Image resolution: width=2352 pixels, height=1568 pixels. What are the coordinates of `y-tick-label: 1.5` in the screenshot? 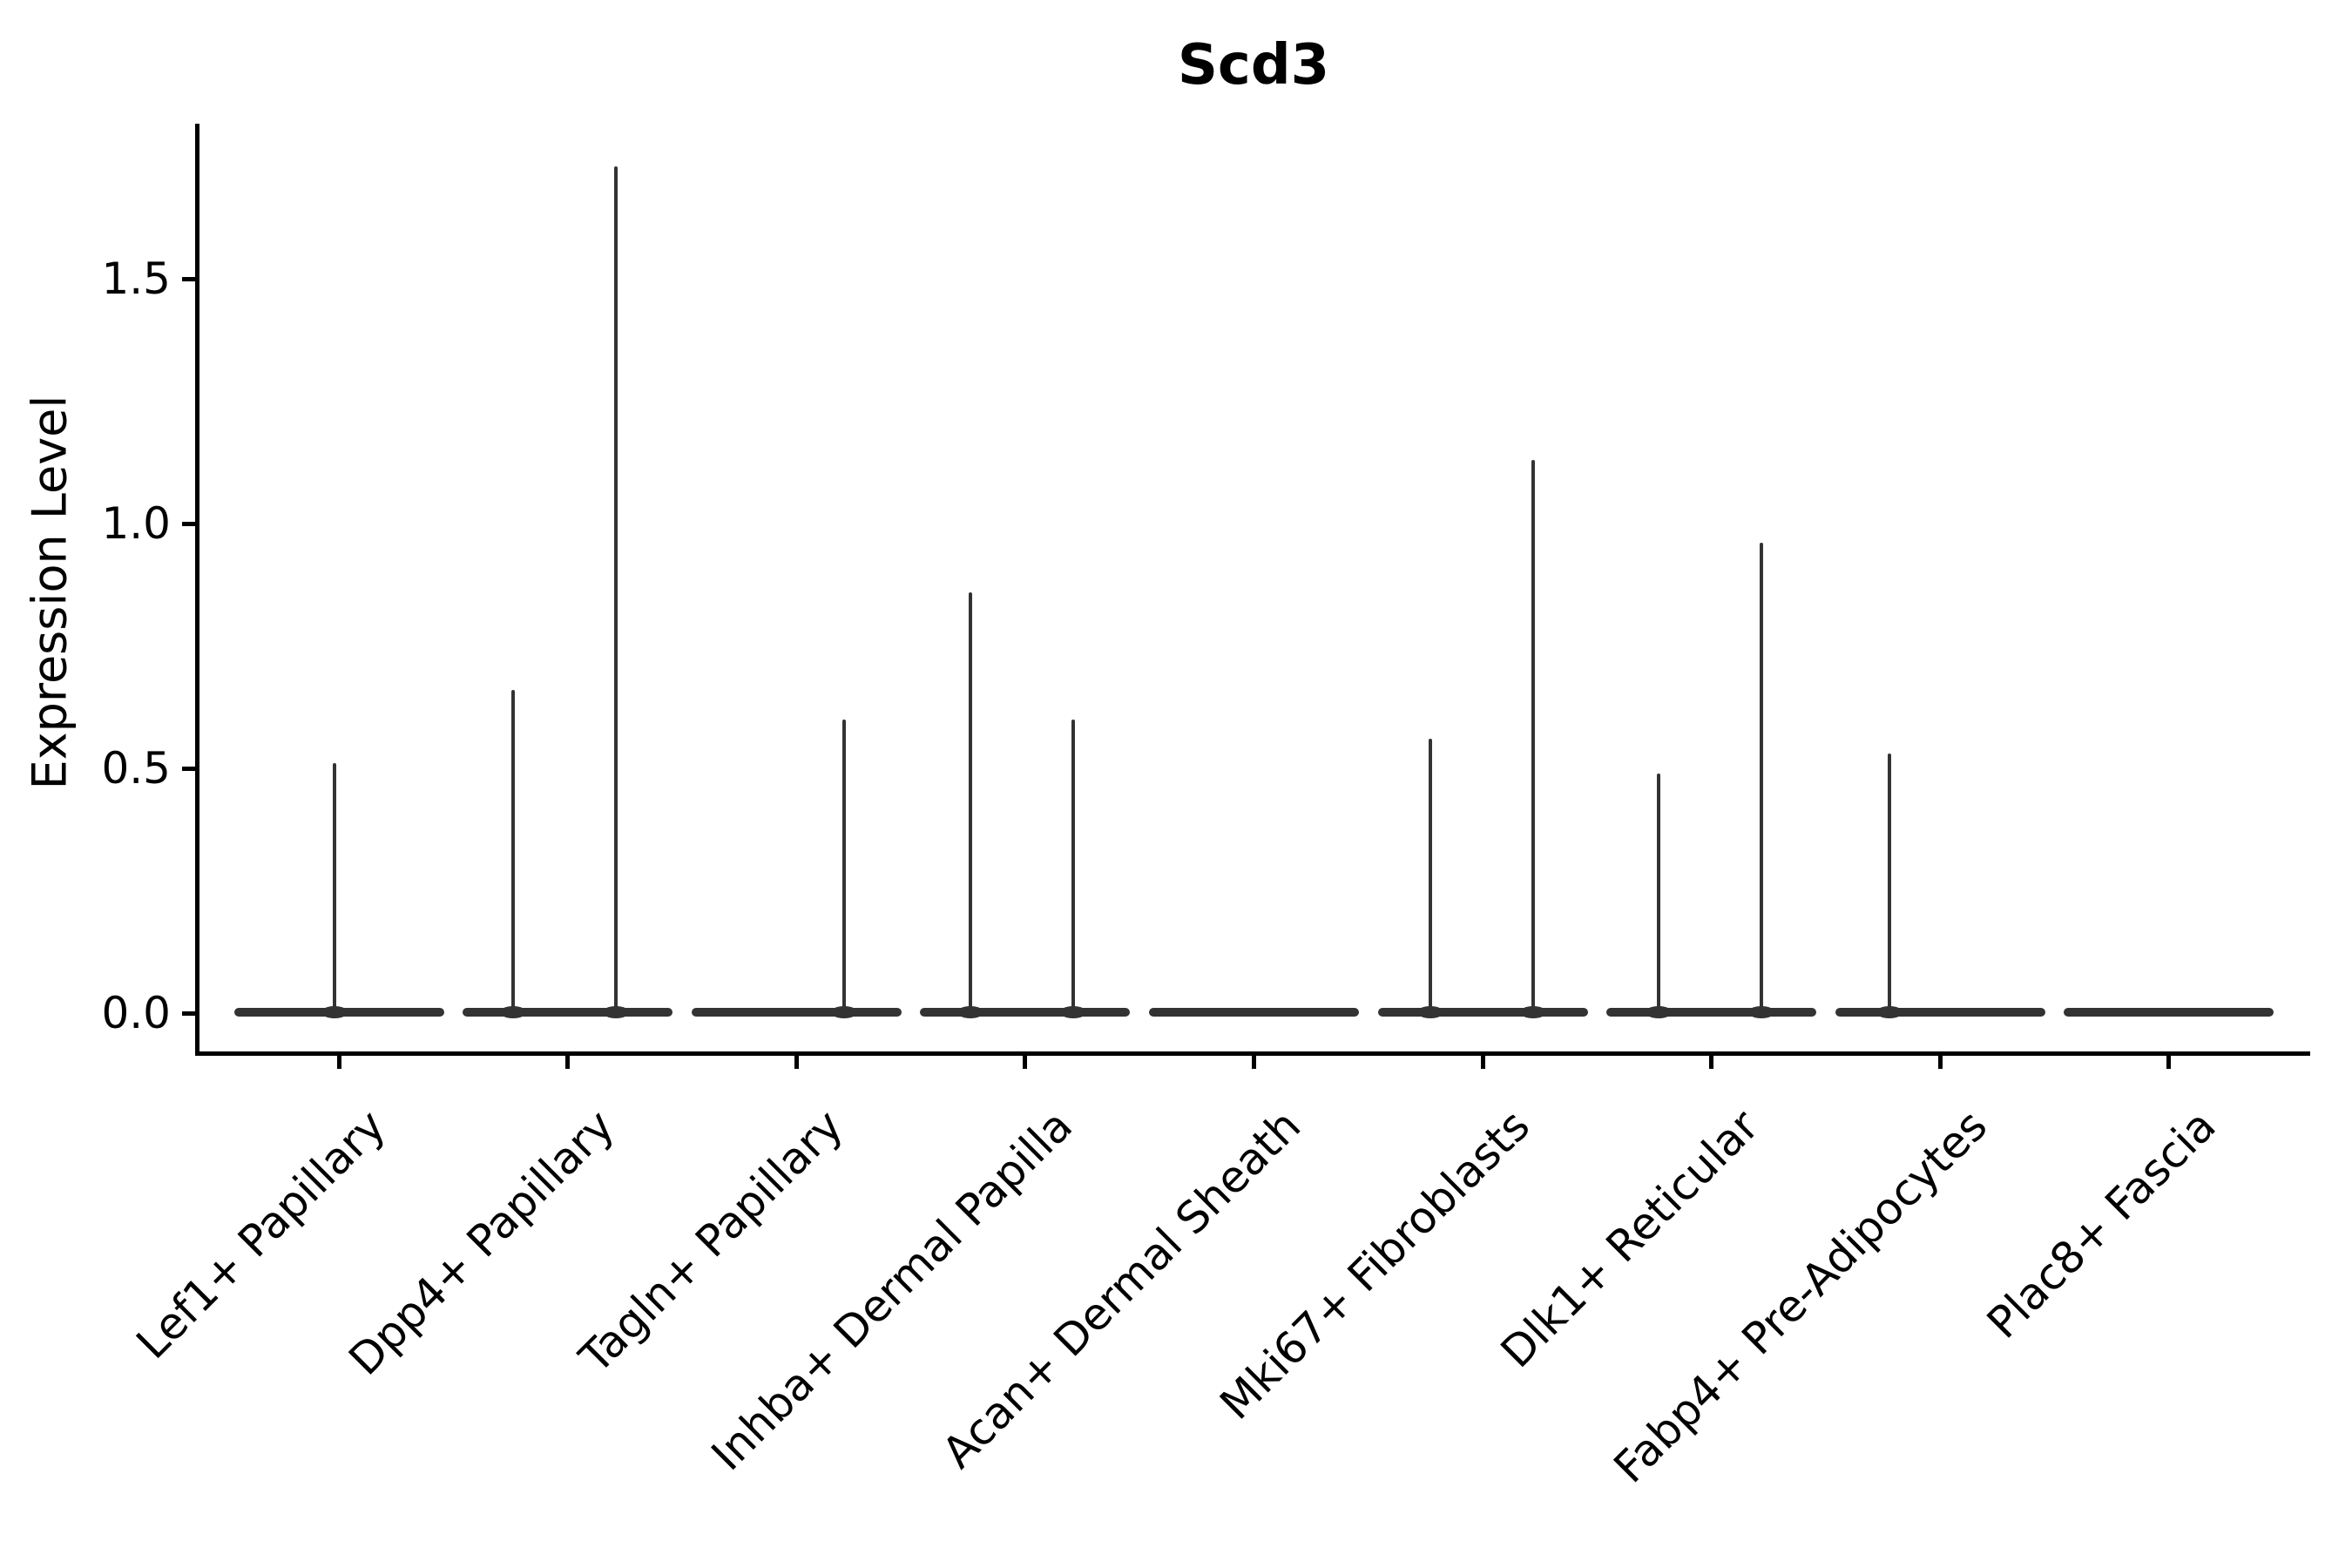 It's located at (136, 278).